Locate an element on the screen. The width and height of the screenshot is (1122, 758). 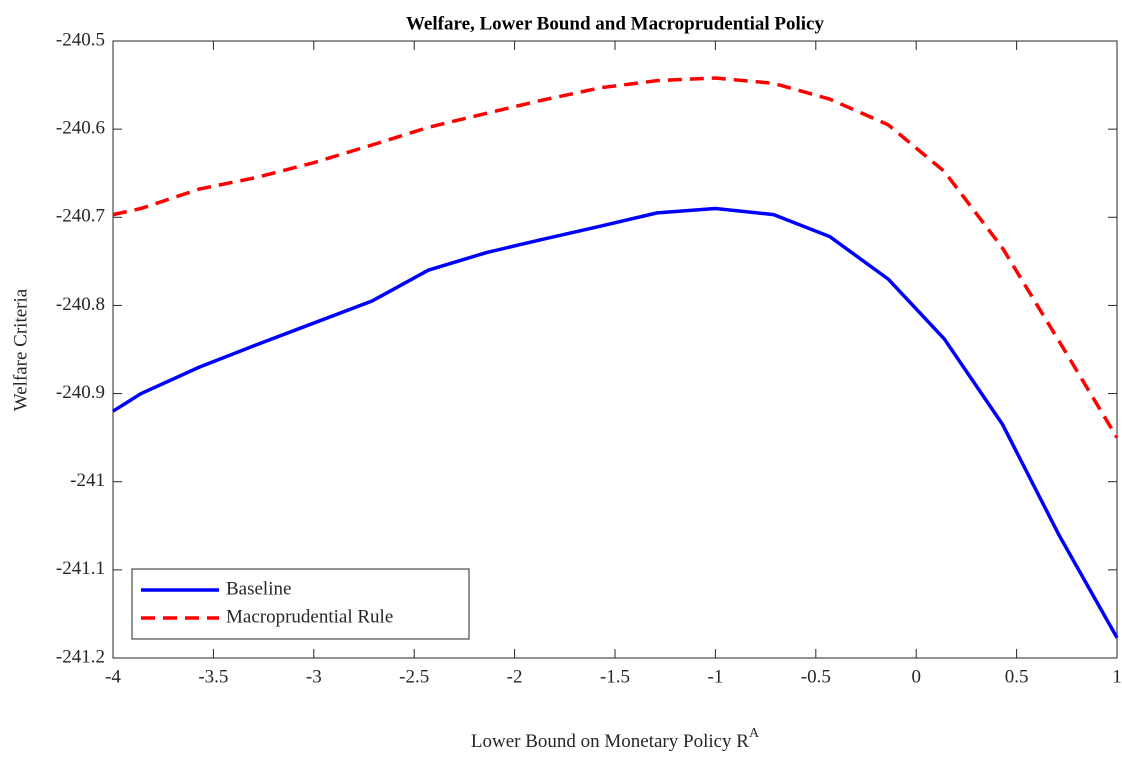
x-tick-label: -1 is located at coordinates (715, 676).